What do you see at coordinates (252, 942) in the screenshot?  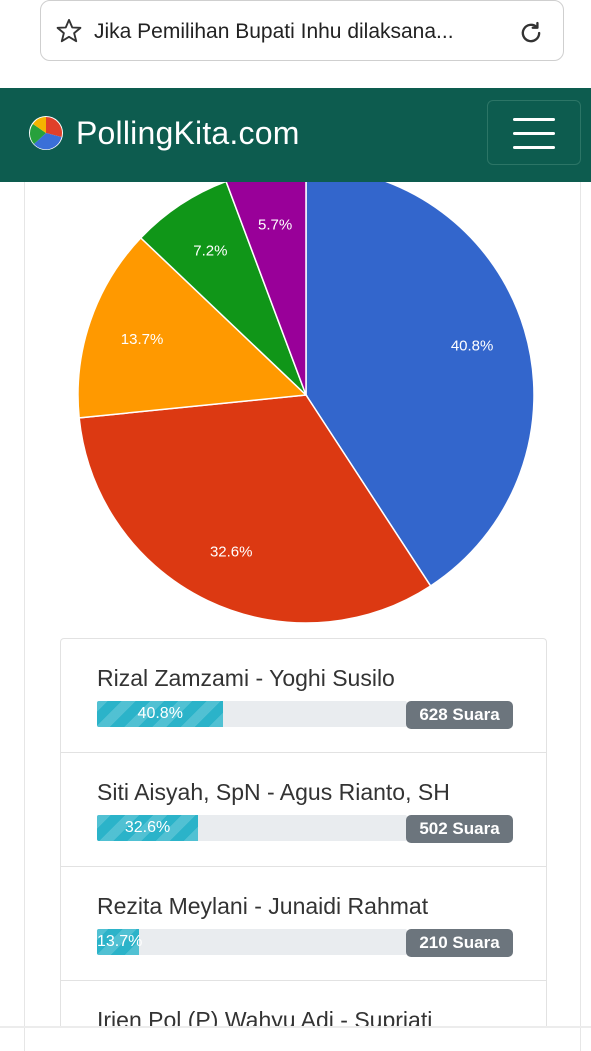 I see `progress-bar: 13.7%` at bounding box center [252, 942].